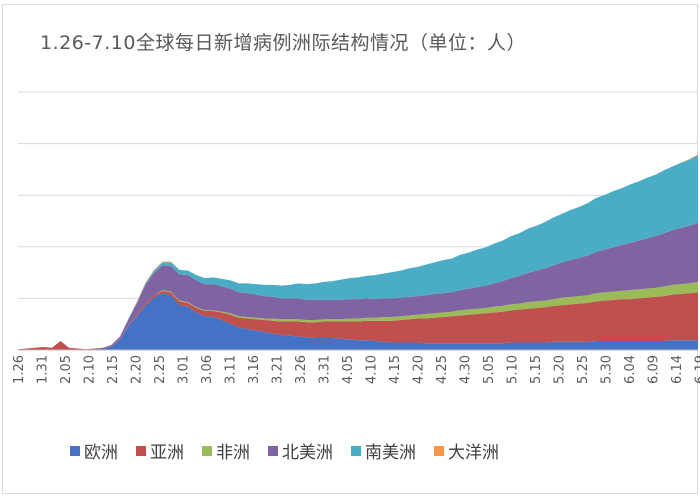 This screenshot has height=500, width=700. What do you see at coordinates (607, 369) in the screenshot?
I see `x-tick-label: 5.30` at bounding box center [607, 369].